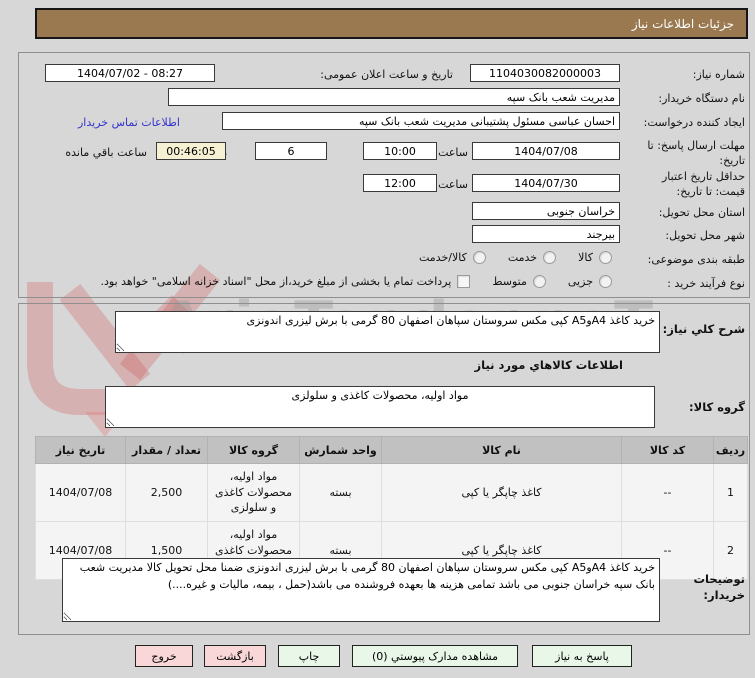 The image size is (755, 678). Describe the element at coordinates (400, 183) in the screenshot. I see `price-validity-time-input` at that location.